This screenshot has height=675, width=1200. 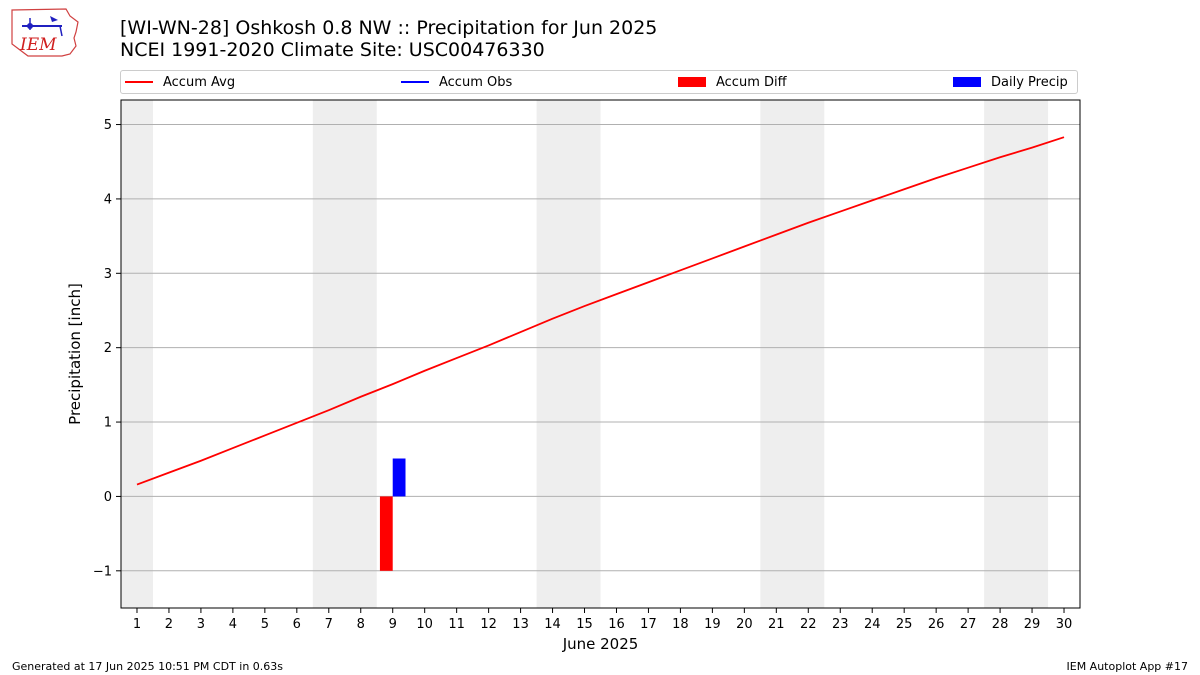 I want to click on x-tick-label-26: 27, so click(x=968, y=624).